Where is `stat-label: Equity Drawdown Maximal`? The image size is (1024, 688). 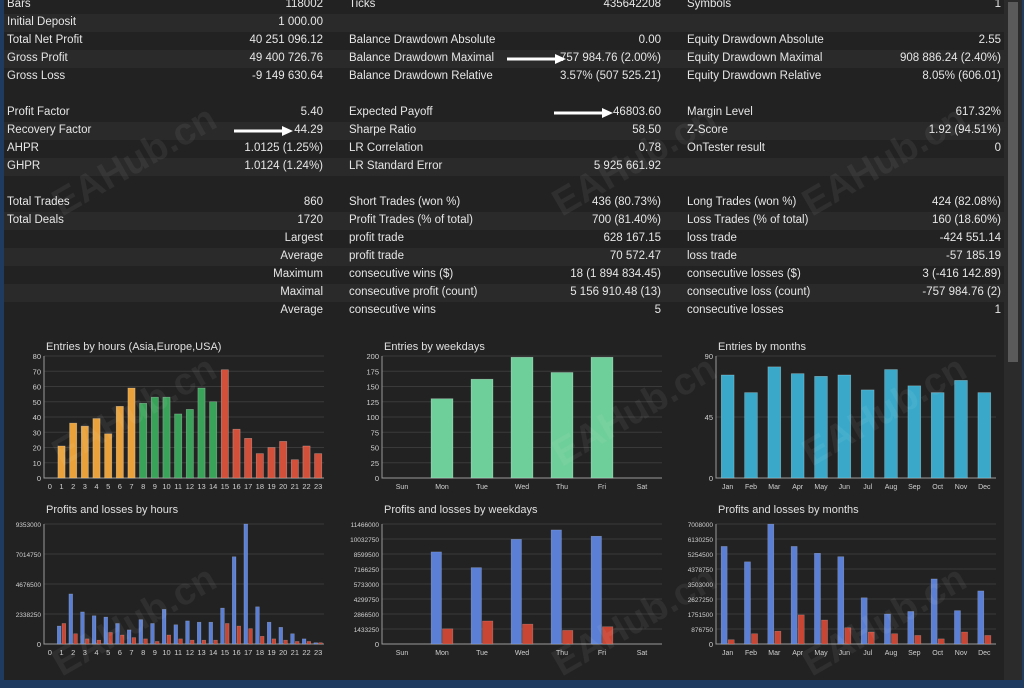 stat-label: Equity Drawdown Maximal is located at coordinates (755, 58).